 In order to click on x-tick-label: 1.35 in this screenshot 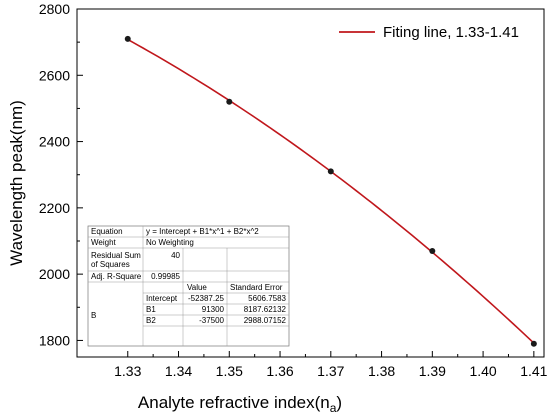, I will do `click(229, 371)`.